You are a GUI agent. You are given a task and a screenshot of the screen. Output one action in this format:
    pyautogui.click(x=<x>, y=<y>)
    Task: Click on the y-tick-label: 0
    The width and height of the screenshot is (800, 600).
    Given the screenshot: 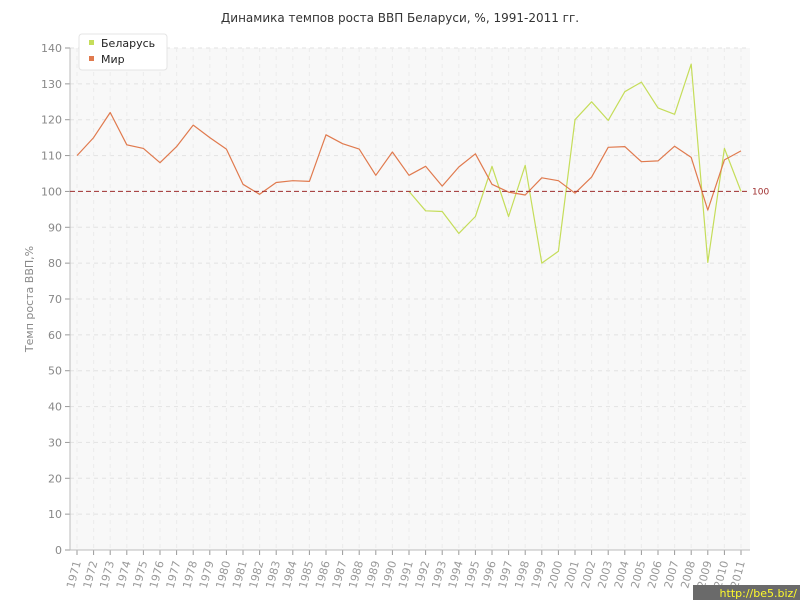 What is the action you would take?
    pyautogui.click(x=58, y=550)
    